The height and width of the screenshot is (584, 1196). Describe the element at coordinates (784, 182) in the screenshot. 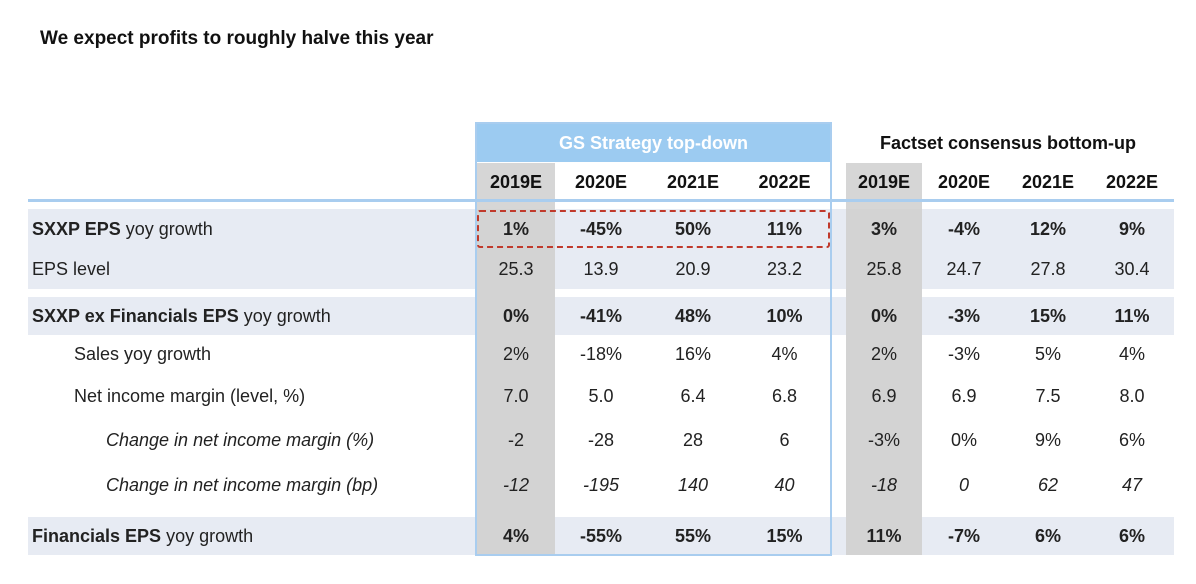

I see `gs-year-2022: 2022E` at that location.